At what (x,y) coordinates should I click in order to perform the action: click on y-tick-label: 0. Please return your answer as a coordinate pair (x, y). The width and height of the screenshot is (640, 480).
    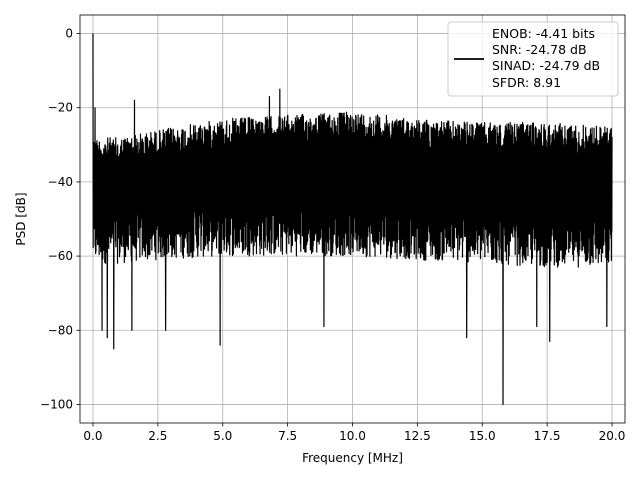
    Looking at the image, I should click on (69, 34).